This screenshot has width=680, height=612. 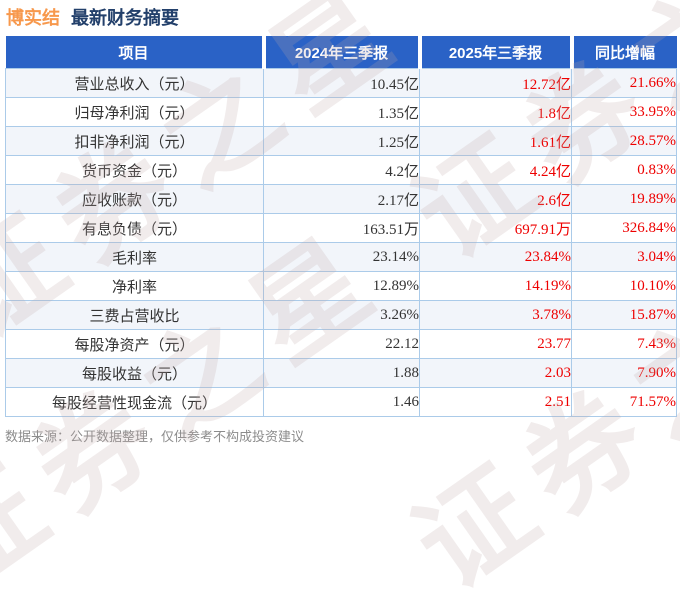 I want to click on column-header-2024: 2024年三季报, so click(x=340, y=52).